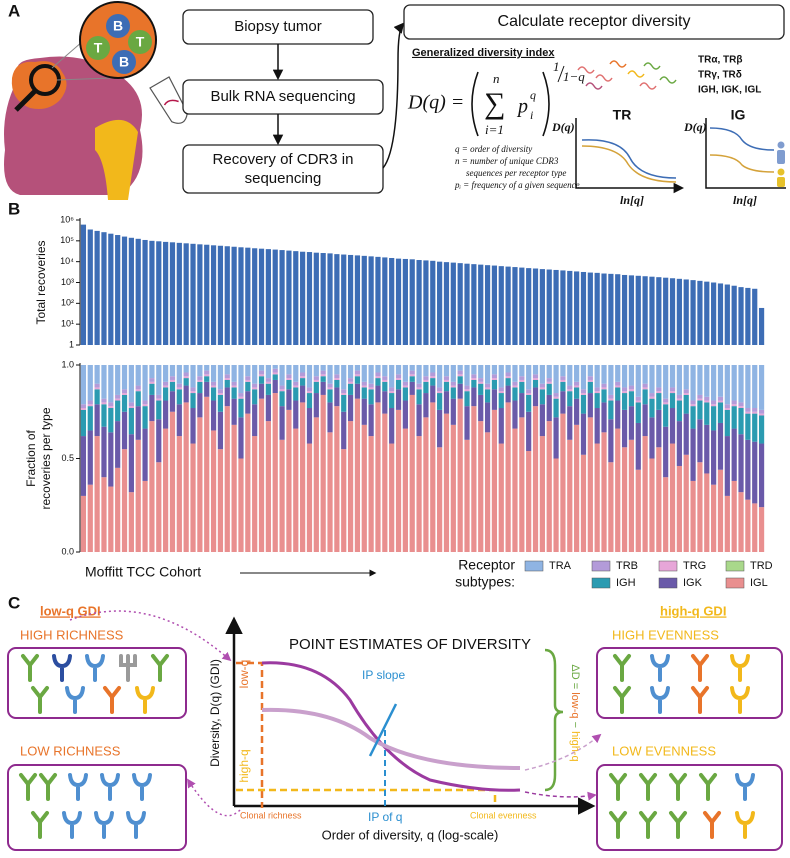 This screenshot has width=790, height=858. I want to click on note: sequences per receptor type, so click(516, 173).